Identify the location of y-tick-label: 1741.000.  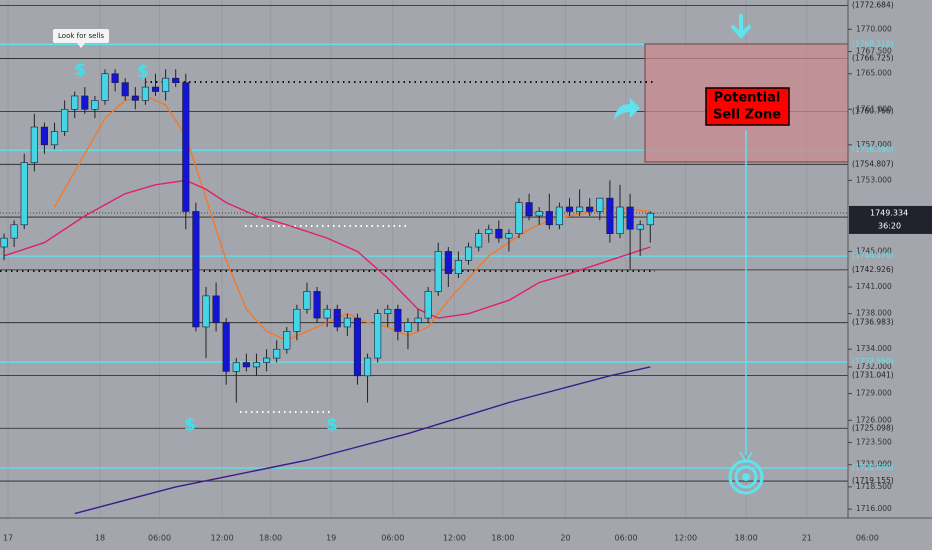
(874, 286).